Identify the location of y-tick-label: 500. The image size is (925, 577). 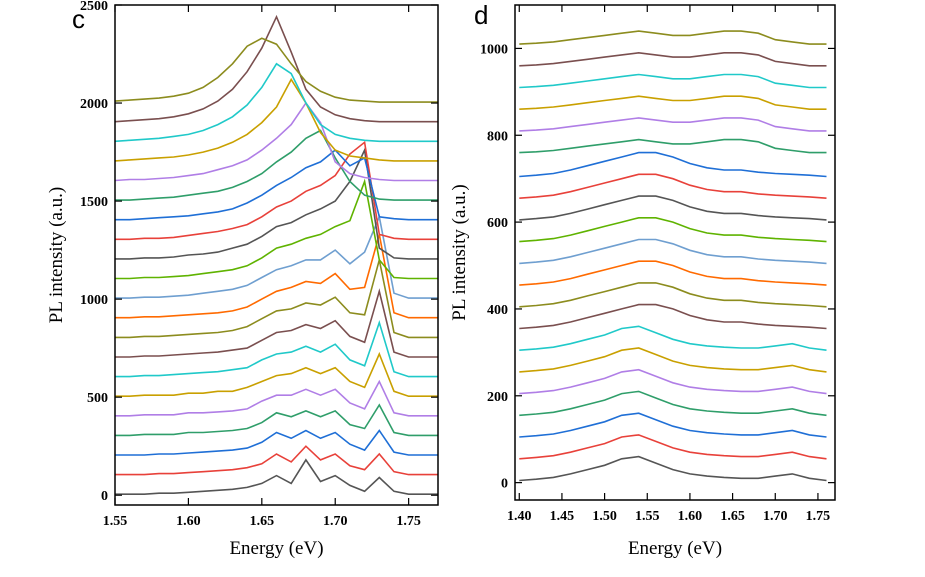
(97, 398).